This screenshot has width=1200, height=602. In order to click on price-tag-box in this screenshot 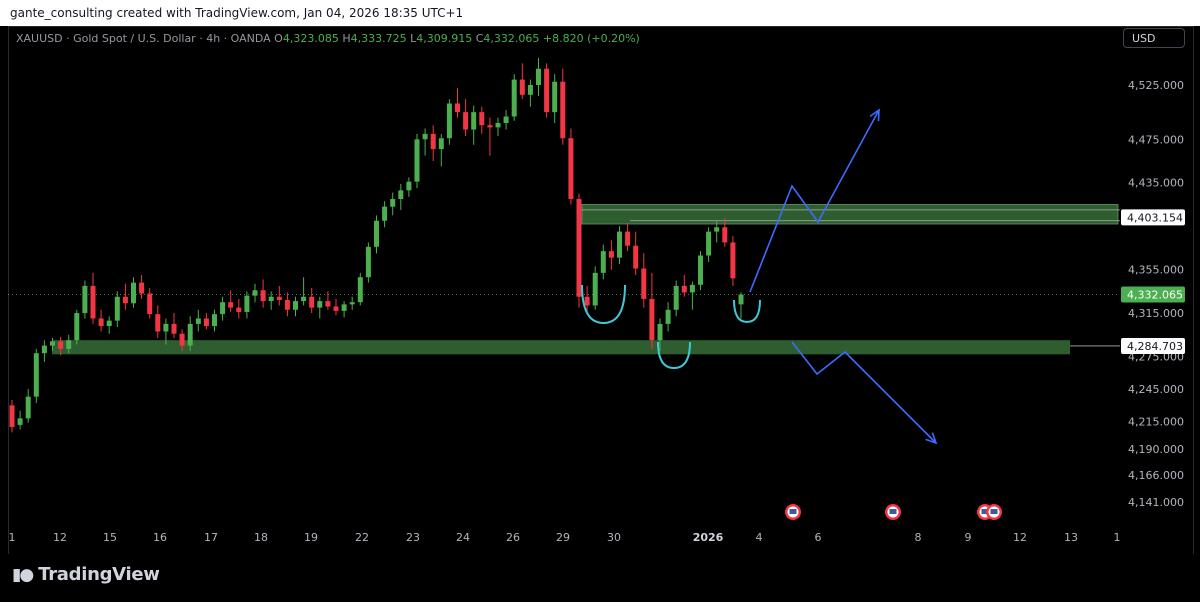, I will do `click(1153, 217)`.